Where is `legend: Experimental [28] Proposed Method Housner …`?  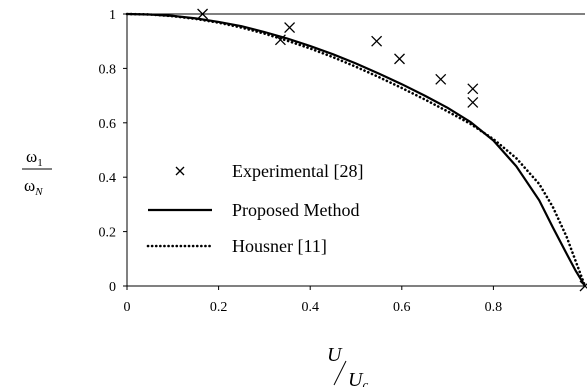
legend: Experimental [28] Proposed Method Housner … is located at coordinates (254, 208).